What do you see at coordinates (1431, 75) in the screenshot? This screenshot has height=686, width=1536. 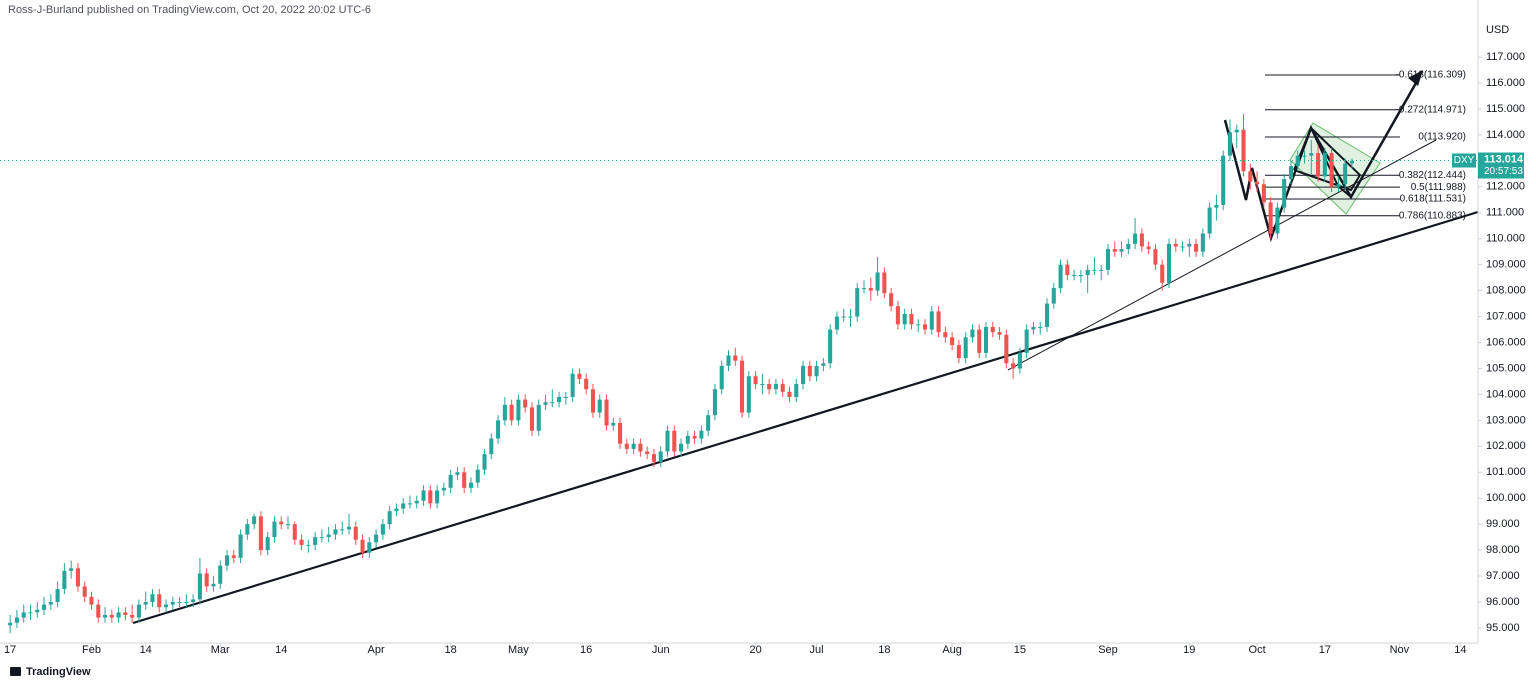 I see `fib-label: -0.618(116.309)` at bounding box center [1431, 75].